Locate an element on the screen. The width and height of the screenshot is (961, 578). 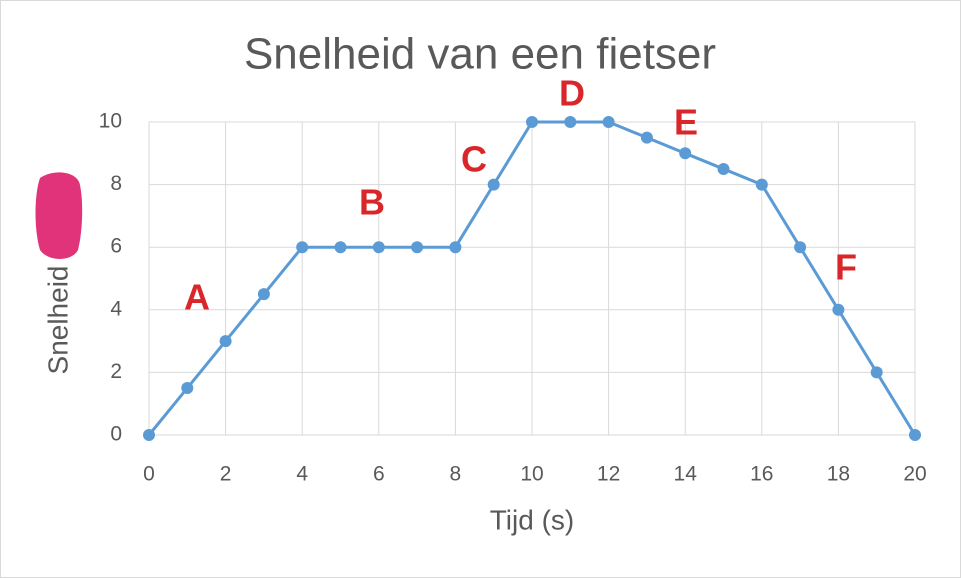
annotation: C is located at coordinates (474, 159).